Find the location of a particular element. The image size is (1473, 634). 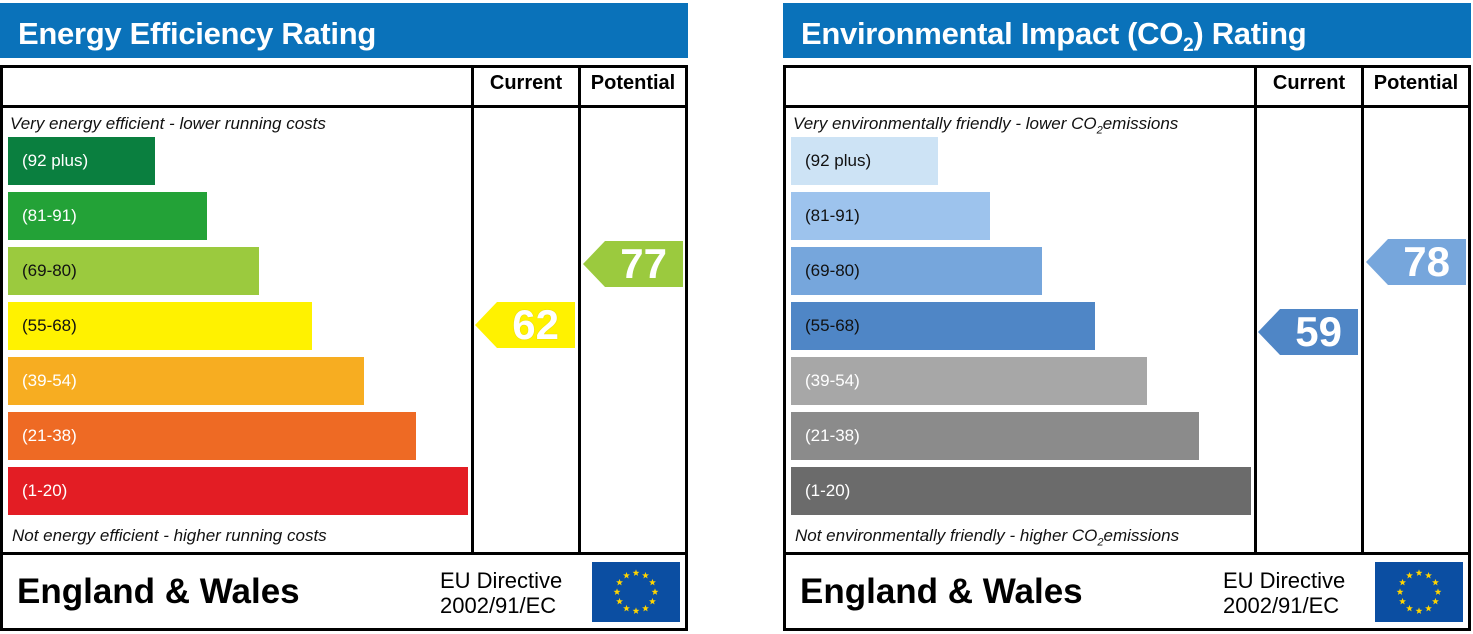

title-prefix: Environmental Impact (CO is located at coordinates (992, 33).